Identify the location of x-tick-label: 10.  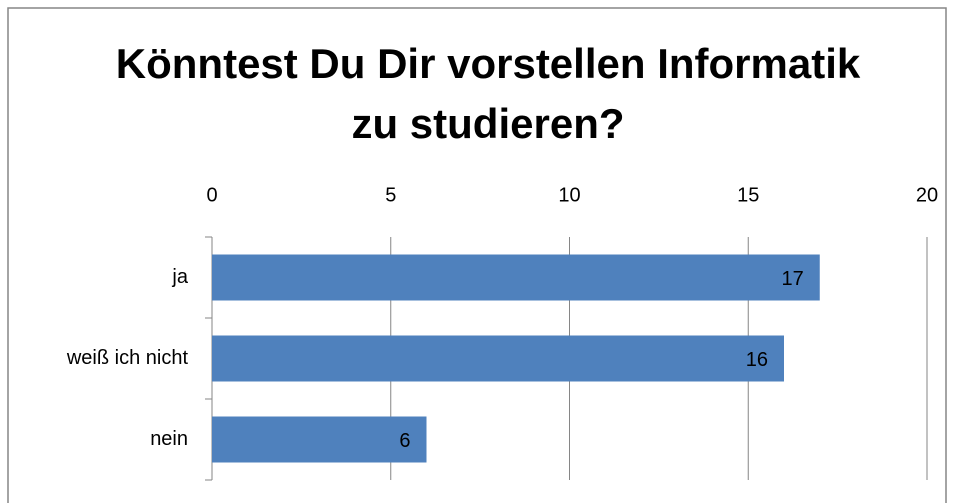
(569, 195).